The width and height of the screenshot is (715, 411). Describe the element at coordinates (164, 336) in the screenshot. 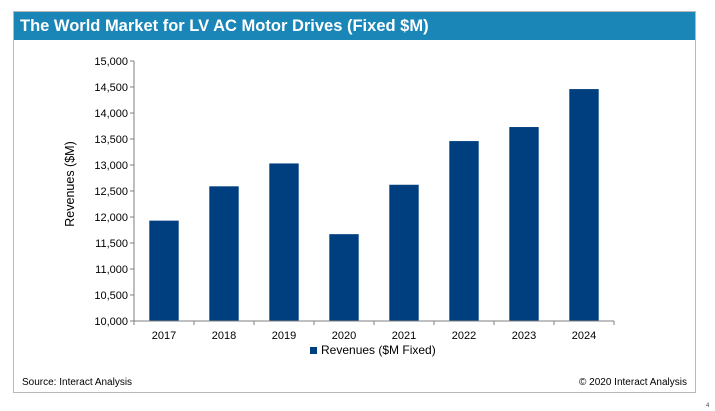

I see `x-tick-label: 2017` at that location.